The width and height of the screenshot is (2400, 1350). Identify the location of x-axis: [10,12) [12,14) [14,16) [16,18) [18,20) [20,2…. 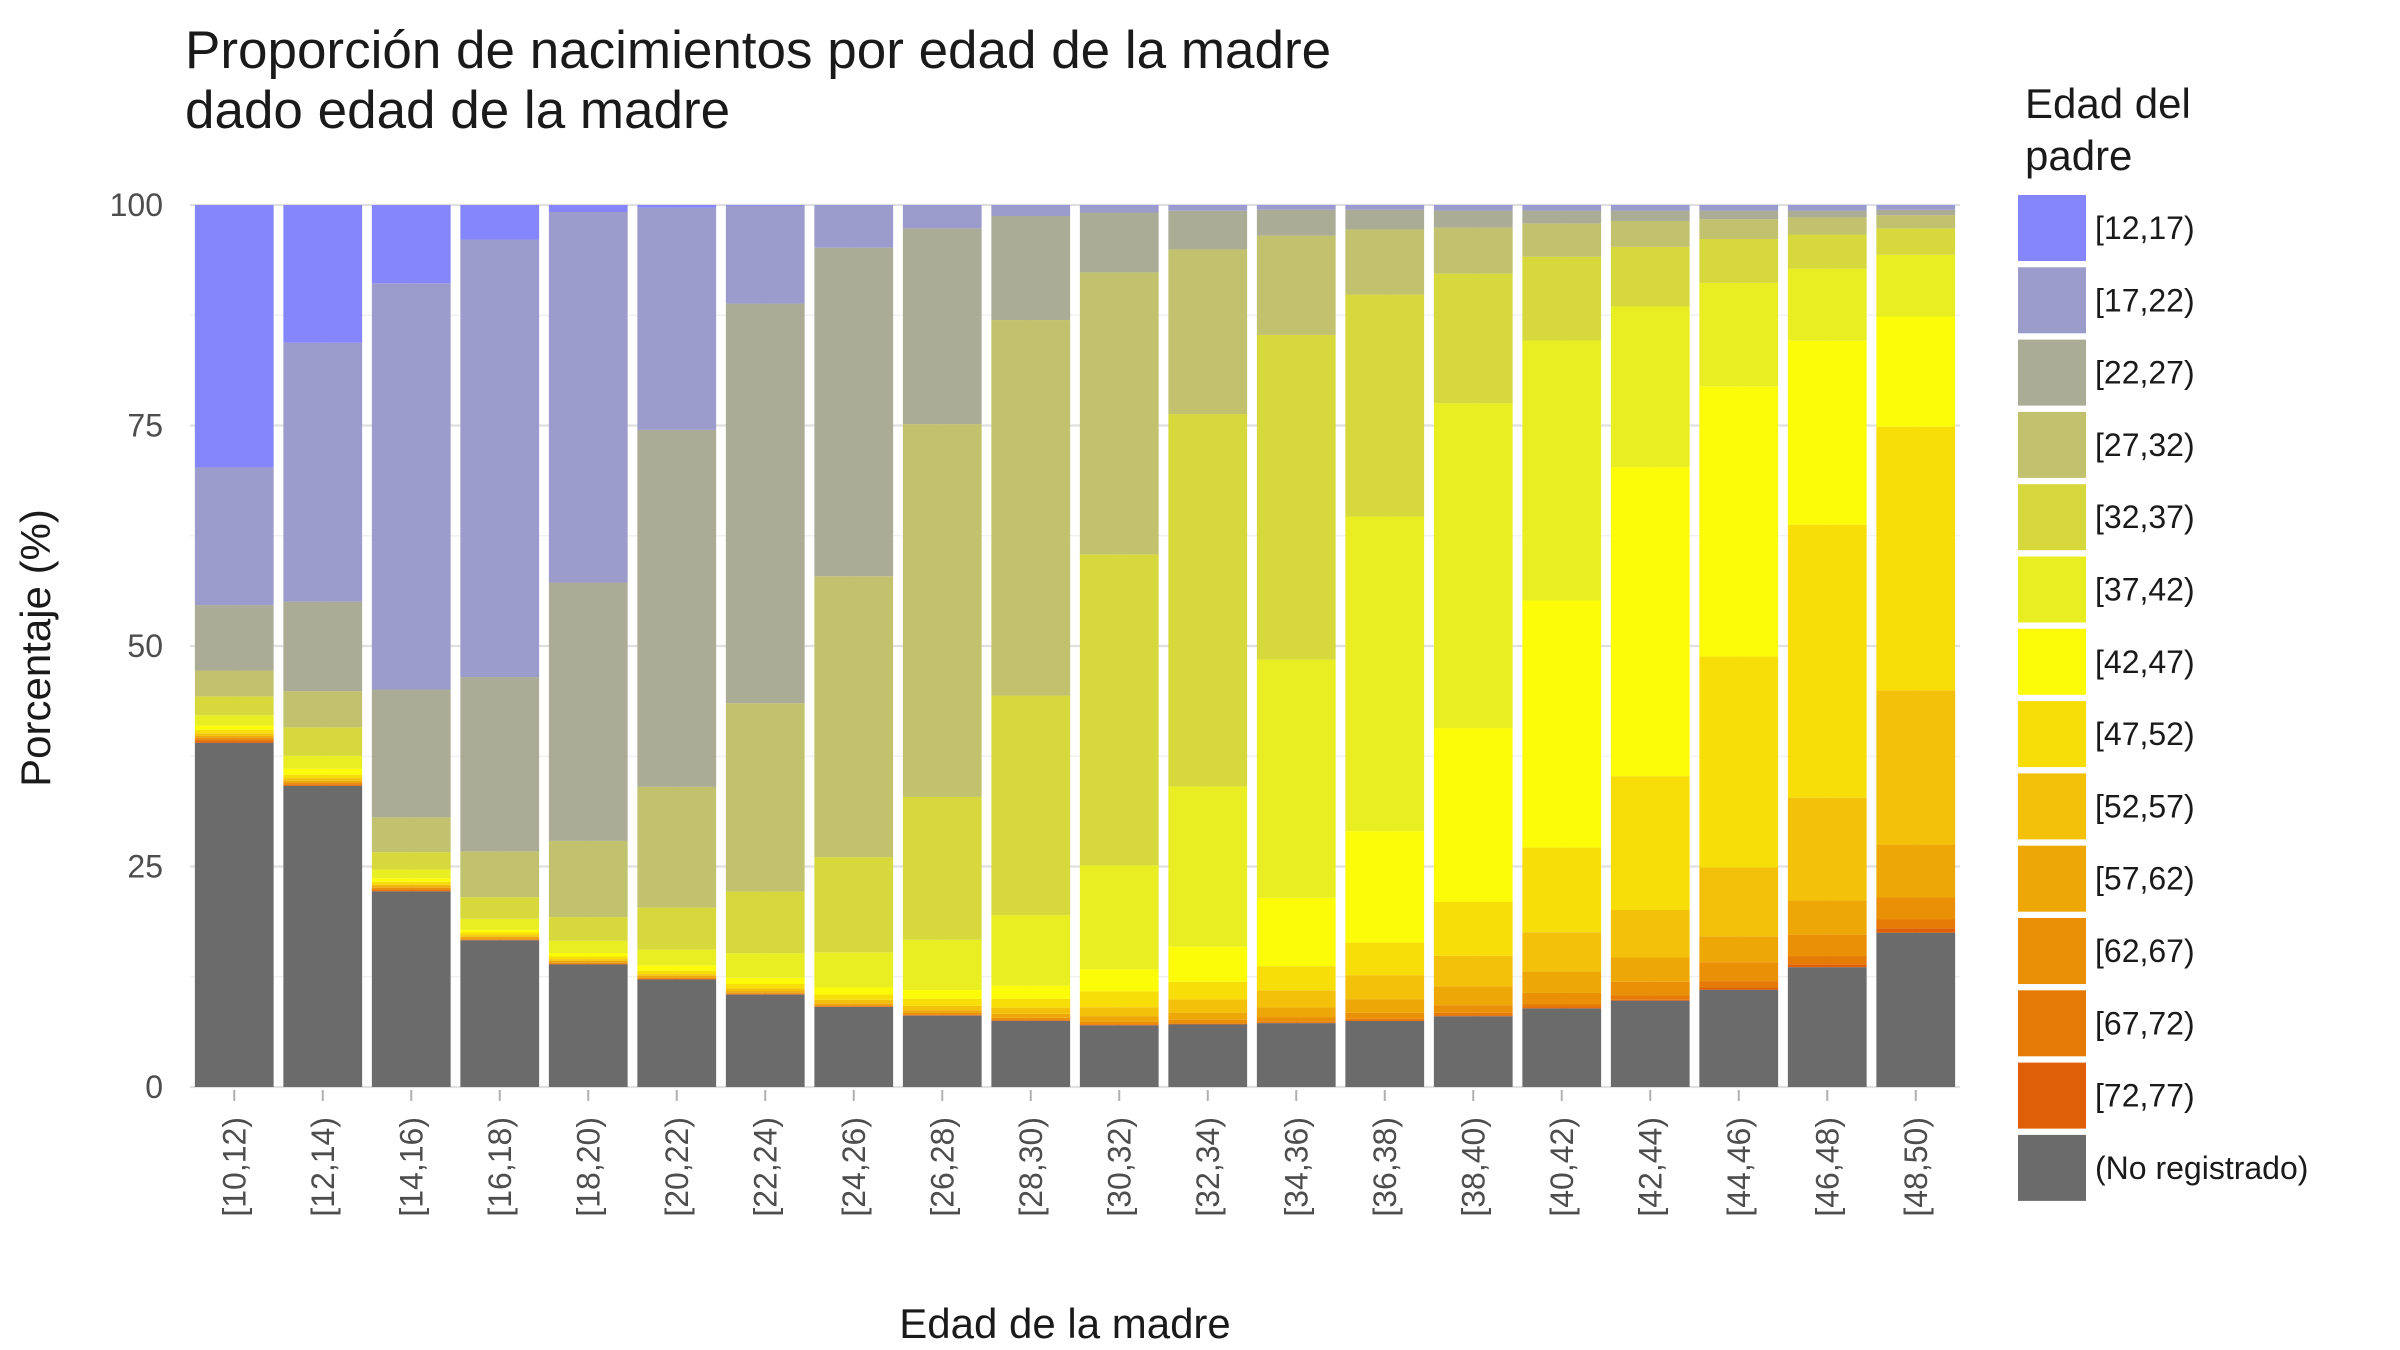
(1075, 1153).